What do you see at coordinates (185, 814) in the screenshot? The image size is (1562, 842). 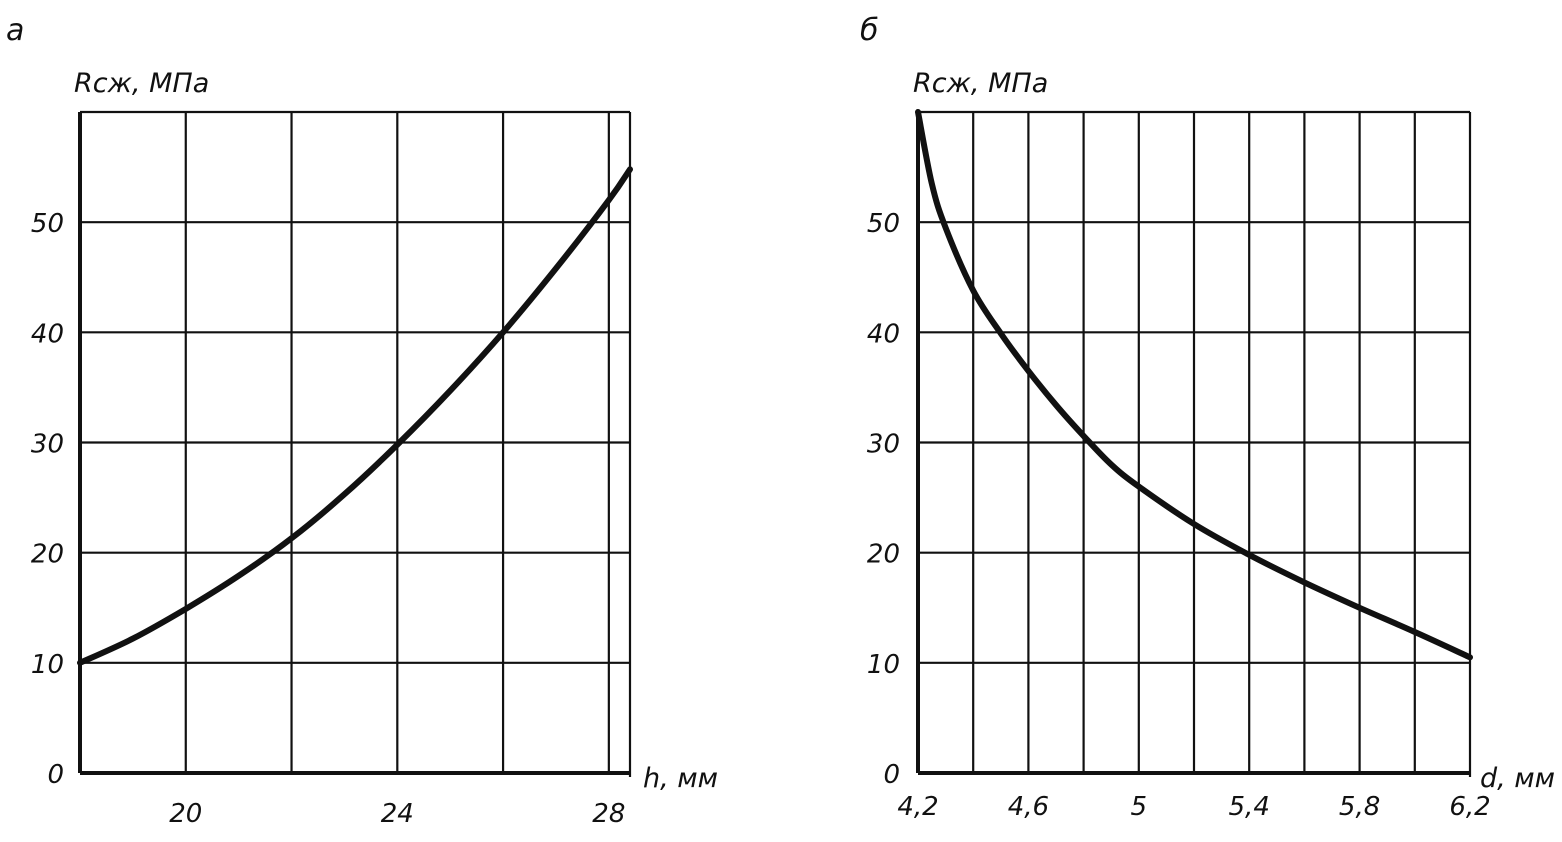 I see `x-tick-label-a: 20` at bounding box center [185, 814].